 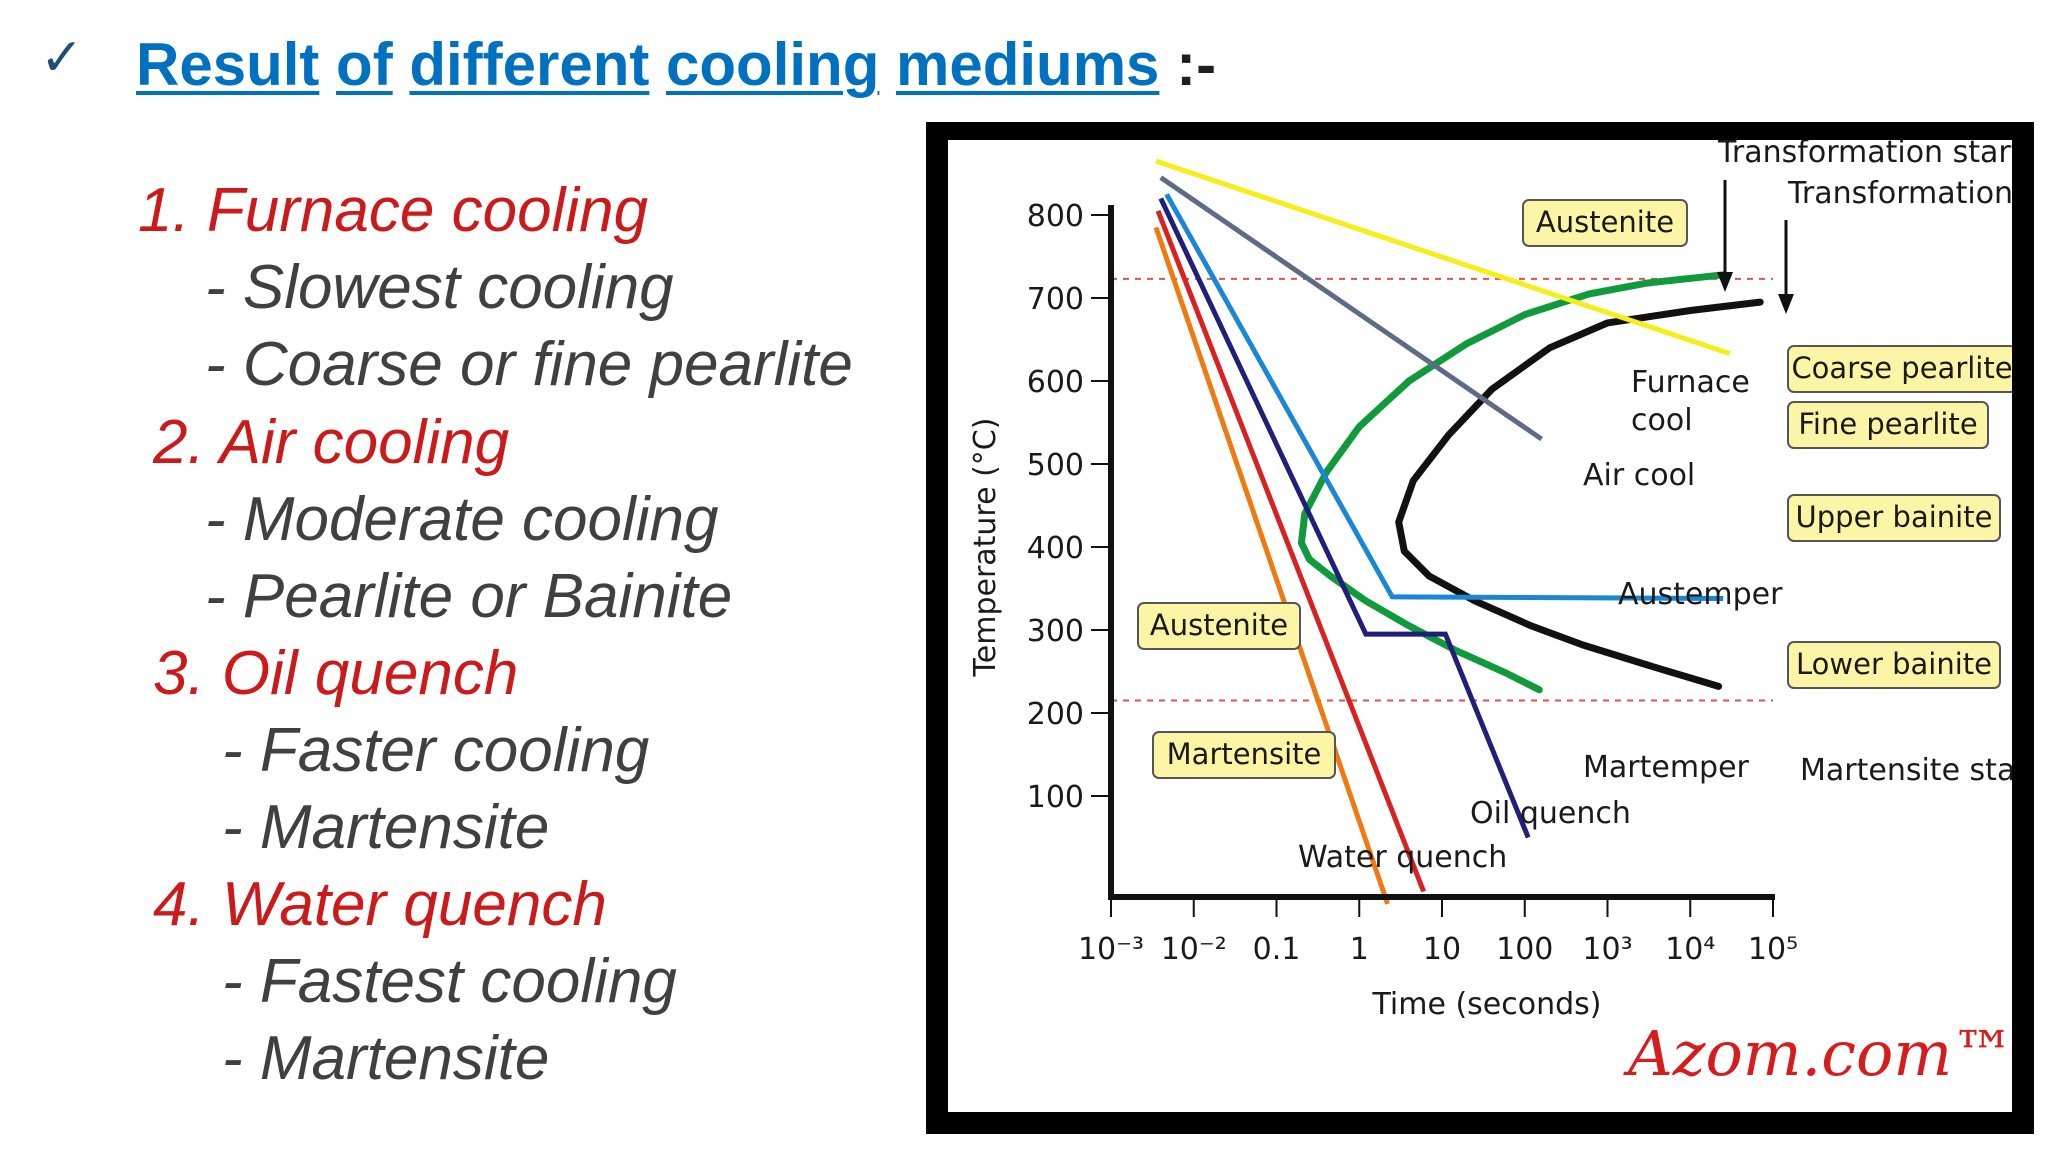 I want to click on phase-box-label: Upper bainite, so click(x=1894, y=517).